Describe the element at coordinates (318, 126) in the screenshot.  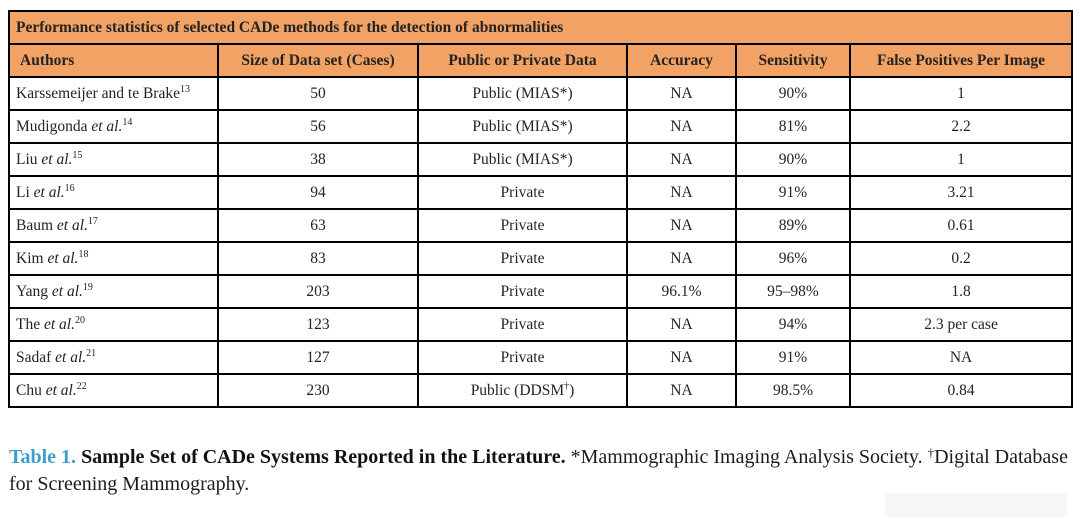
I see `cell-size: 56` at that location.